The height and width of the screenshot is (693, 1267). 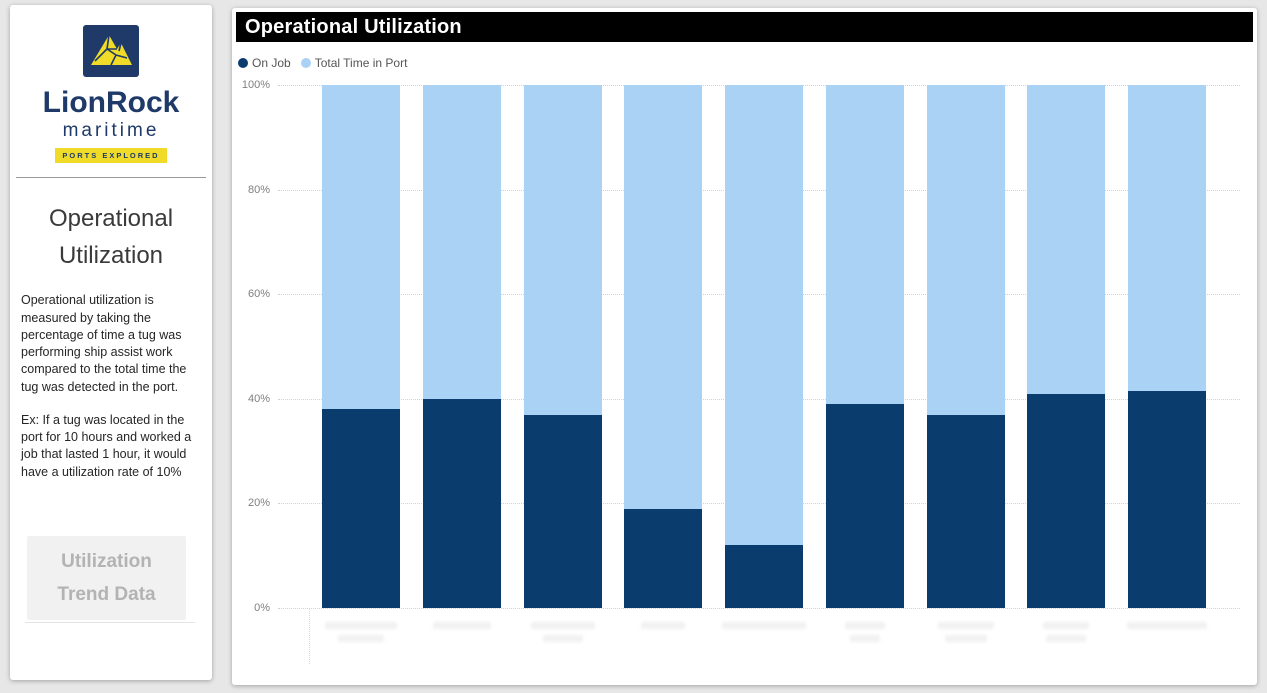 What do you see at coordinates (111, 155) in the screenshot?
I see `brand-tagline-badge: PORTS EXPLORED` at bounding box center [111, 155].